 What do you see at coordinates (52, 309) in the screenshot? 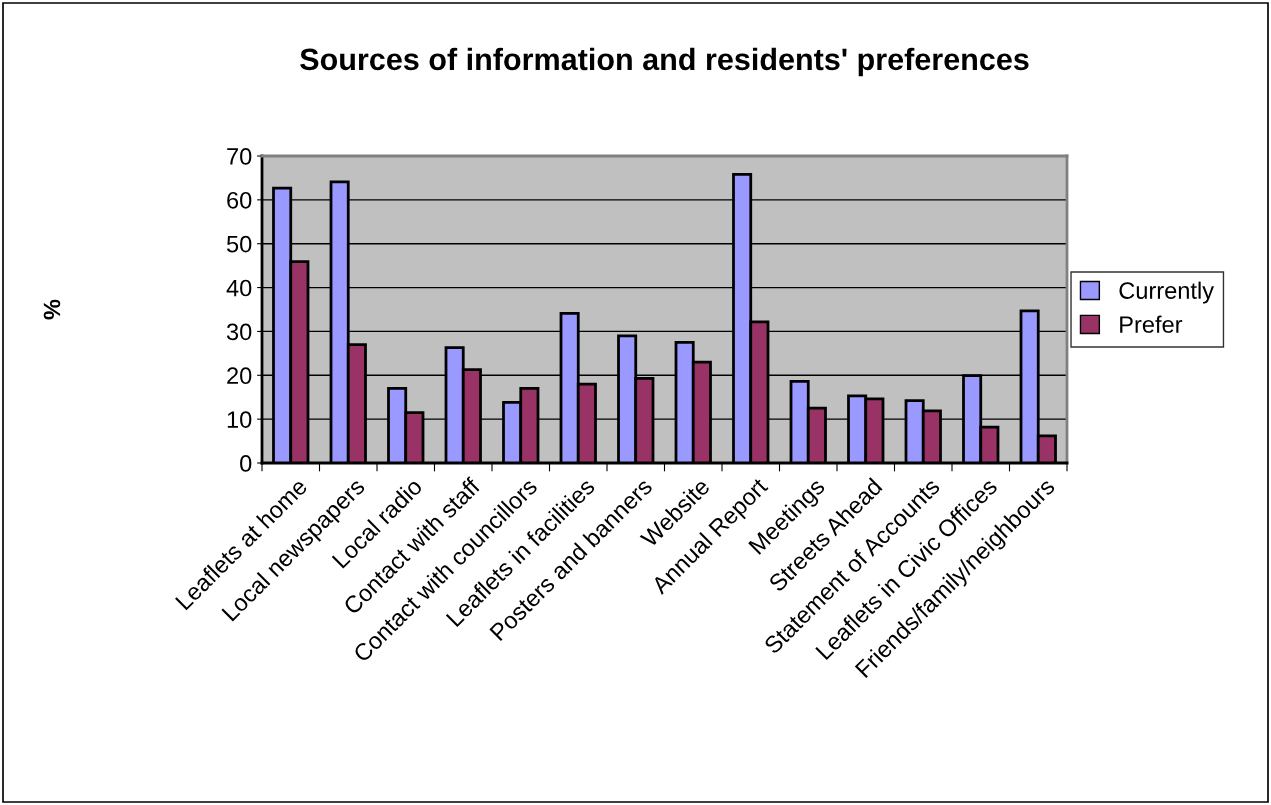
I see `y-axis-title: %` at bounding box center [52, 309].